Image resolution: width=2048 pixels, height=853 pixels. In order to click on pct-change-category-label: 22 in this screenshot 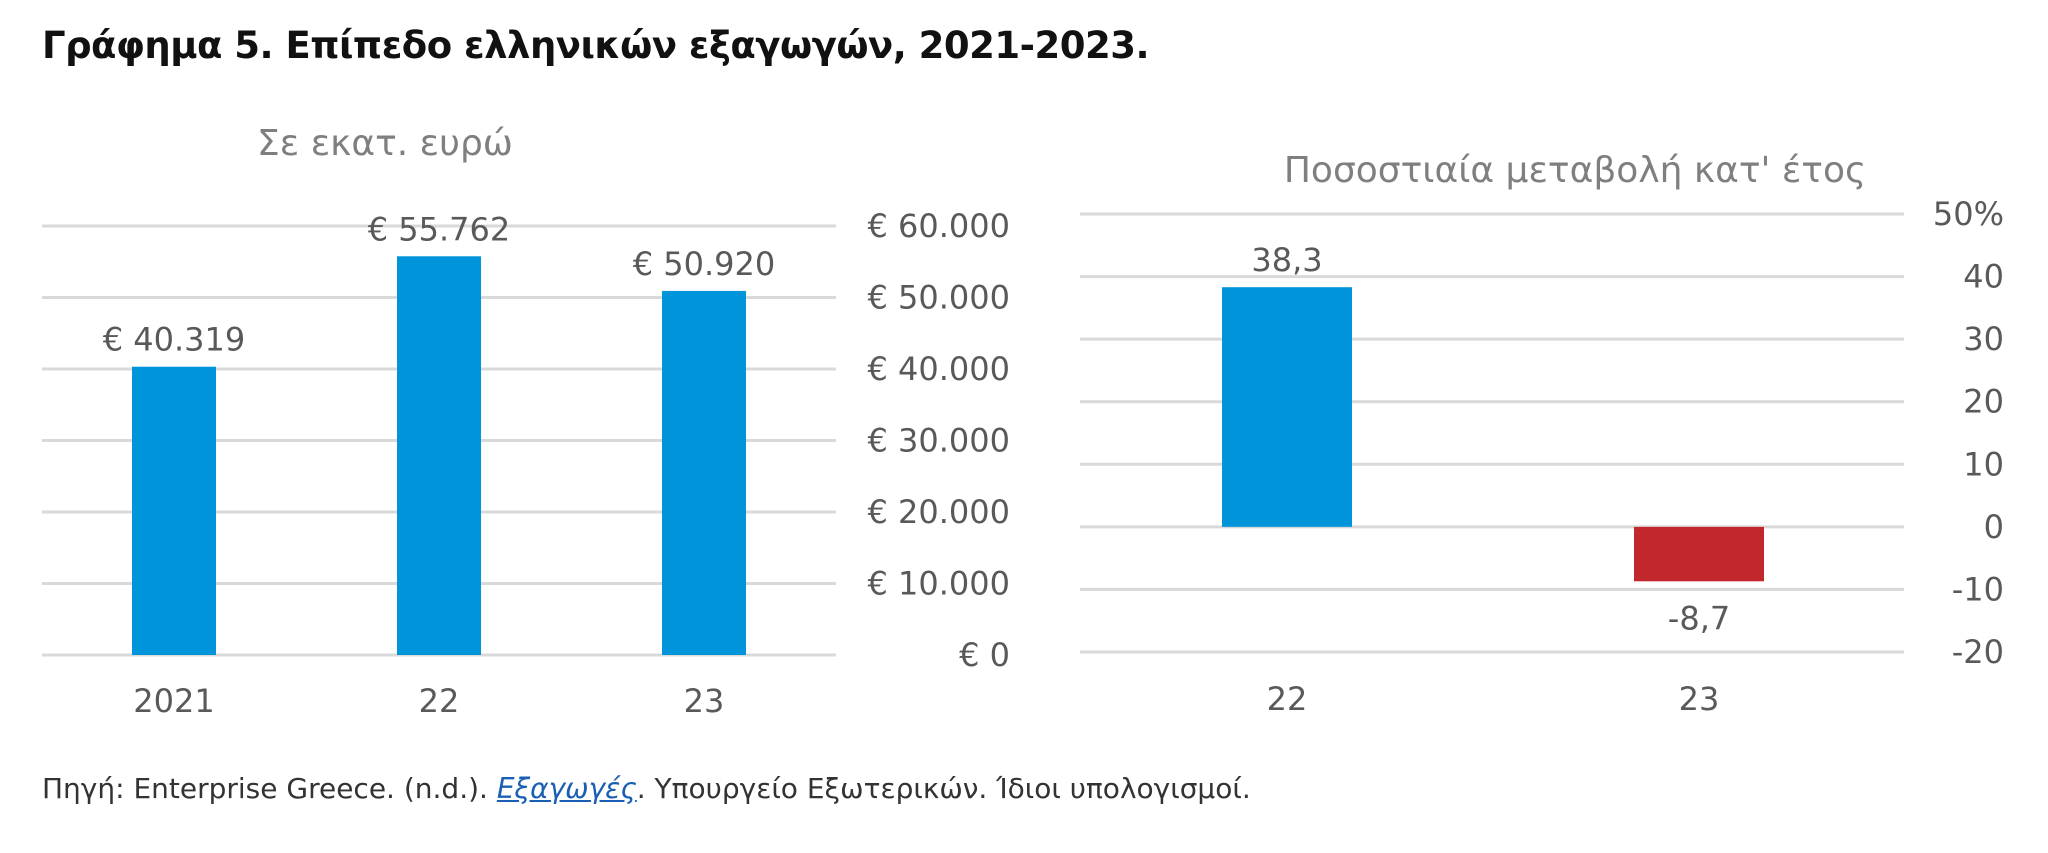, I will do `click(1287, 699)`.